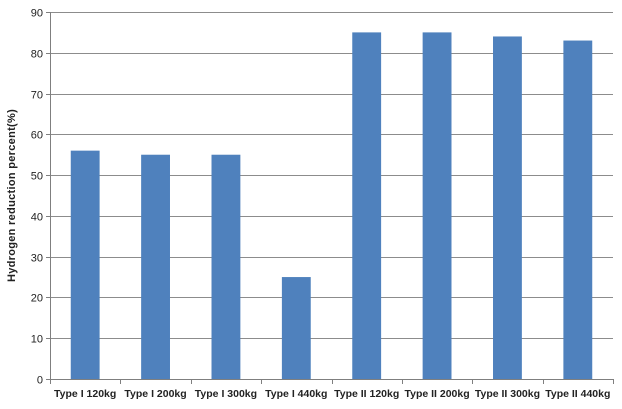 The height and width of the screenshot is (409, 622). I want to click on y-tick-label: 10, so click(37, 340).